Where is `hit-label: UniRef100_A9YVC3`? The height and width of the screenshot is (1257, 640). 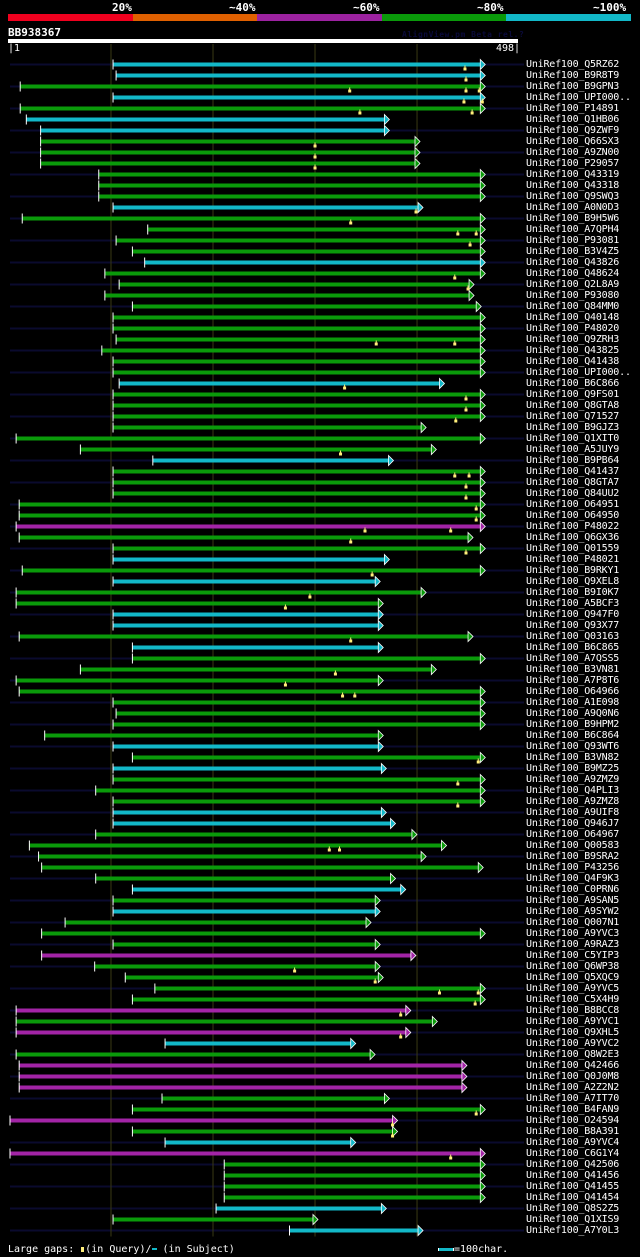 hit-label: UniRef100_A9YVC3 is located at coordinates (573, 933).